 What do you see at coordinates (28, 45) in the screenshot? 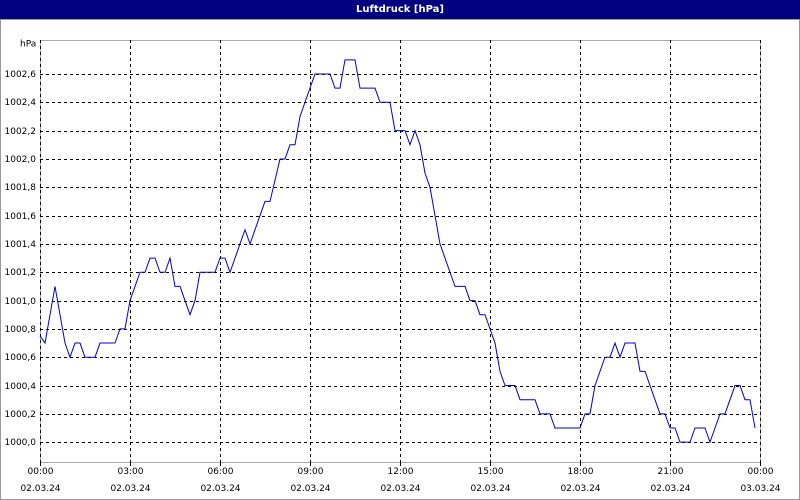
I see `y-axis-label: hPa` at bounding box center [28, 45].